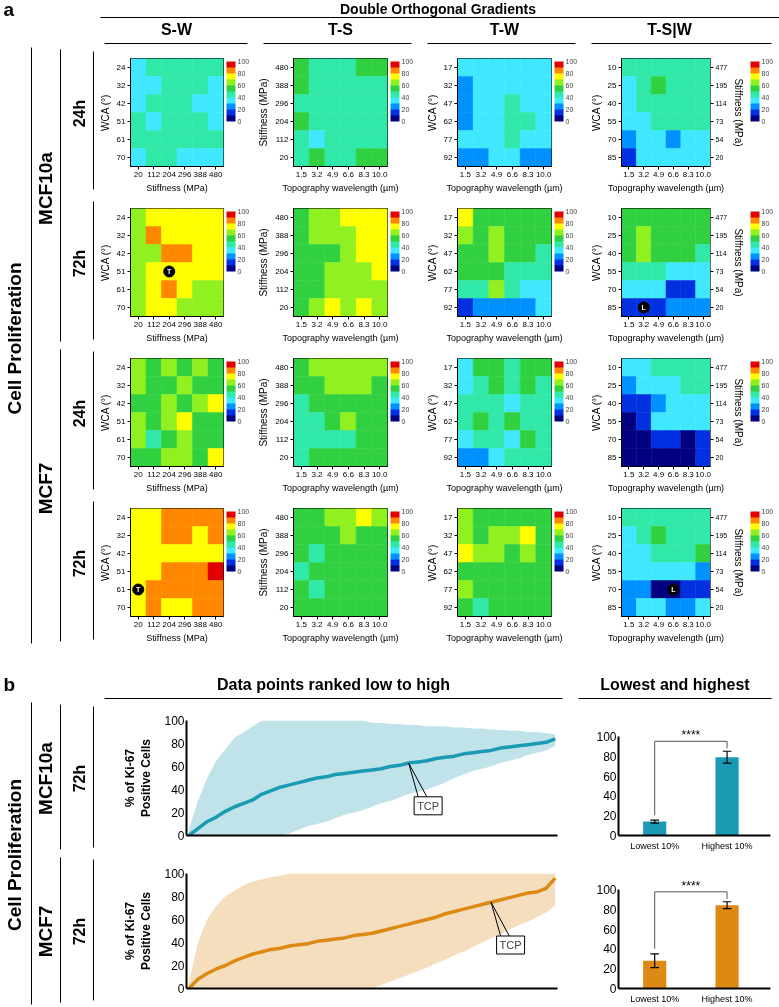 This screenshot has height=1007, width=779. Describe the element at coordinates (138, 624) in the screenshot. I see `x-tick-label: 20` at that location.